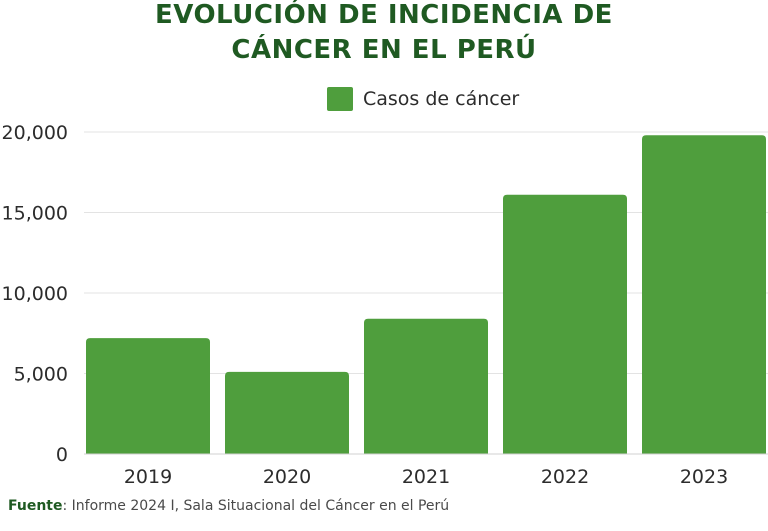 The height and width of the screenshot is (531, 768). What do you see at coordinates (441, 99) in the screenshot?
I see `legend-label: Casos de cáncer` at bounding box center [441, 99].